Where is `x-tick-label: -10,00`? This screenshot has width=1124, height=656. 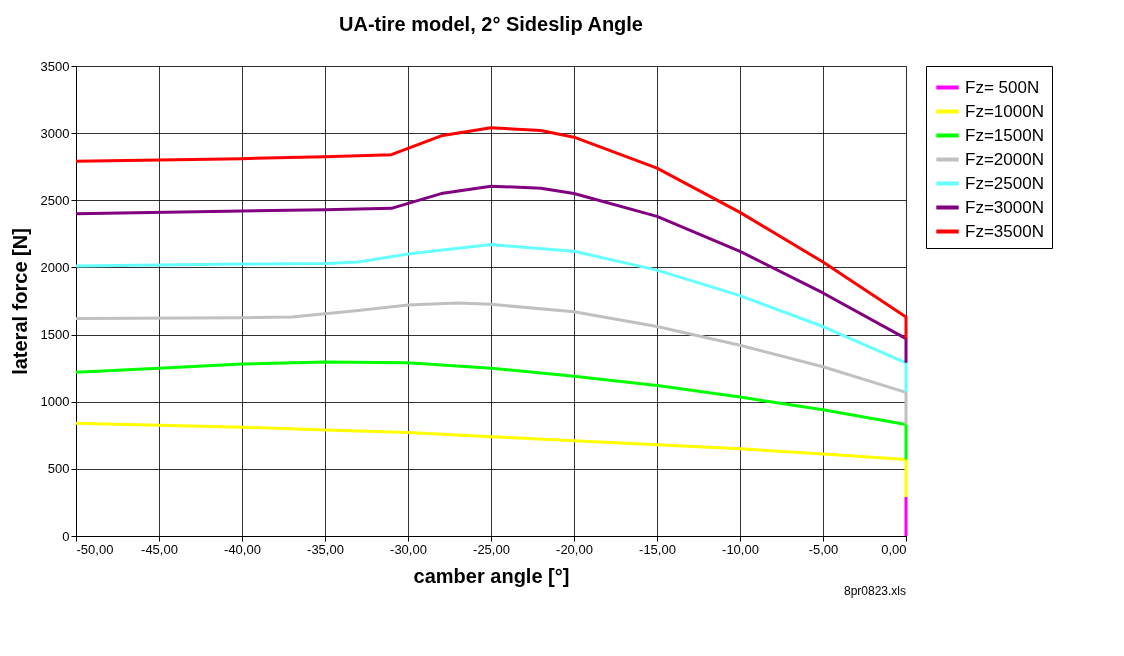 x-tick-label: -10,00 is located at coordinates (740, 549).